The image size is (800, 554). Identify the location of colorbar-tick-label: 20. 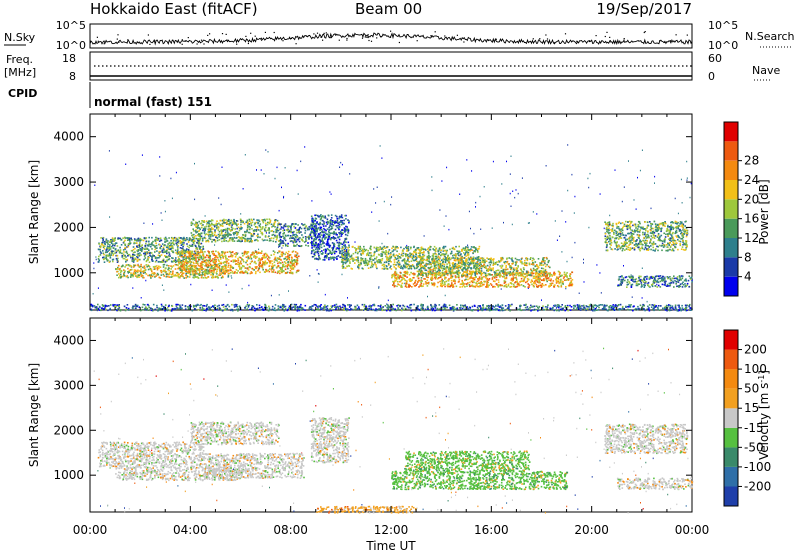
(751, 199).